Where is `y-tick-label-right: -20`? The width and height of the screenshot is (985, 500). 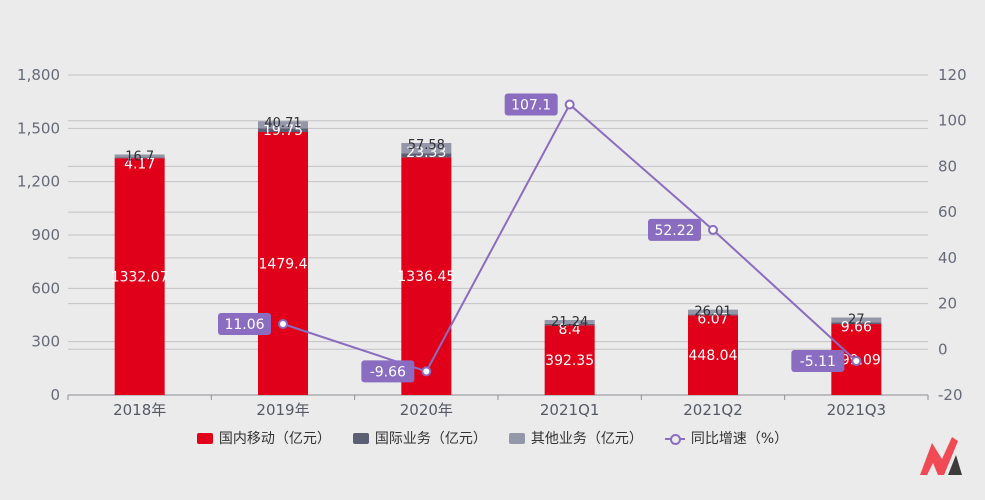 y-tick-label-right: -20 is located at coordinates (950, 395).